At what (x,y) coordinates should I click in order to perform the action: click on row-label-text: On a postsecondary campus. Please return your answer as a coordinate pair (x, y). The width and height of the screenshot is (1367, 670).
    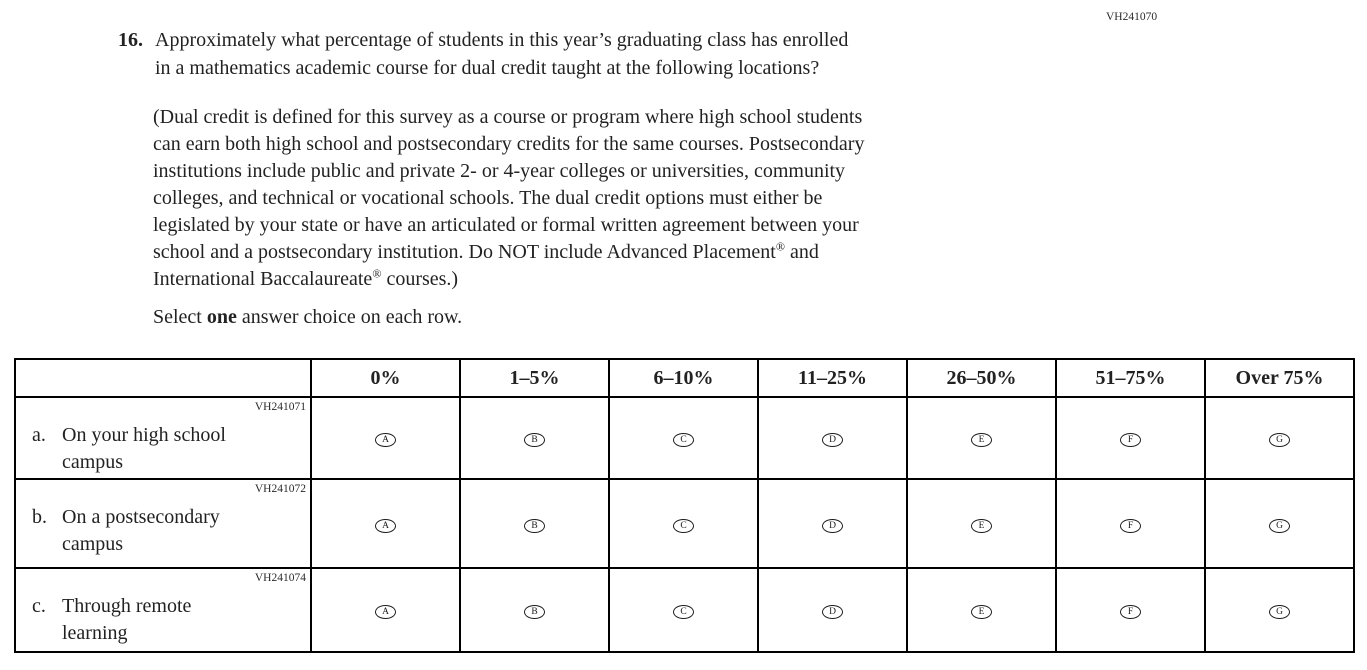
    Looking at the image, I should click on (141, 530).